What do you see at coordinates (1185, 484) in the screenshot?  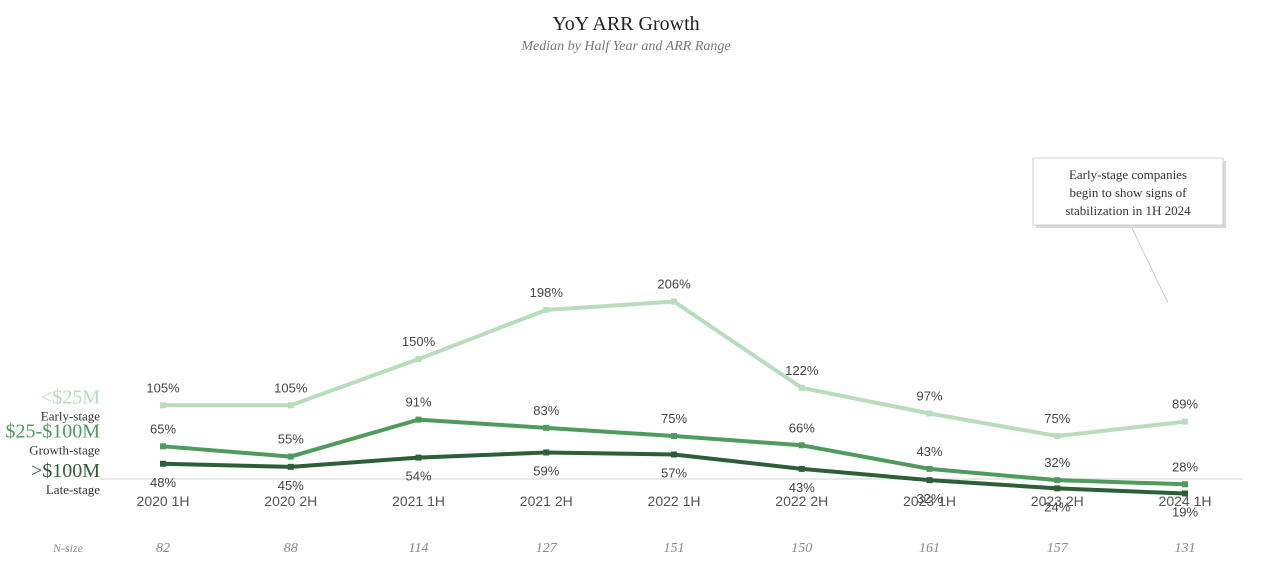 I see `series-2-point-2024-1h` at bounding box center [1185, 484].